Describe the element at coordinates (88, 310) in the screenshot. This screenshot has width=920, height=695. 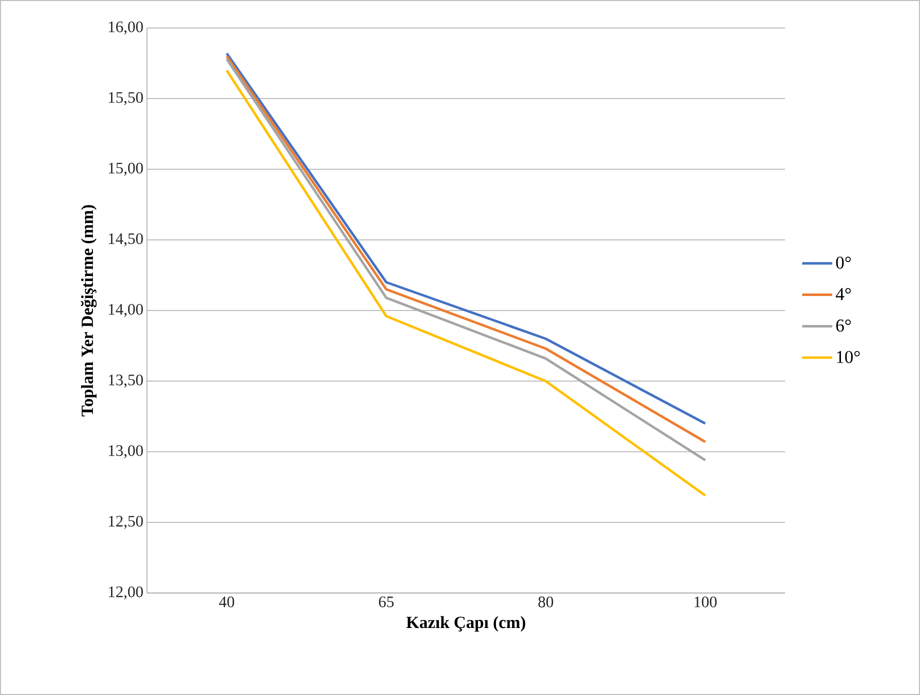
I see `y-axis-title: Toplam Yer Değiştirme (mm)` at that location.